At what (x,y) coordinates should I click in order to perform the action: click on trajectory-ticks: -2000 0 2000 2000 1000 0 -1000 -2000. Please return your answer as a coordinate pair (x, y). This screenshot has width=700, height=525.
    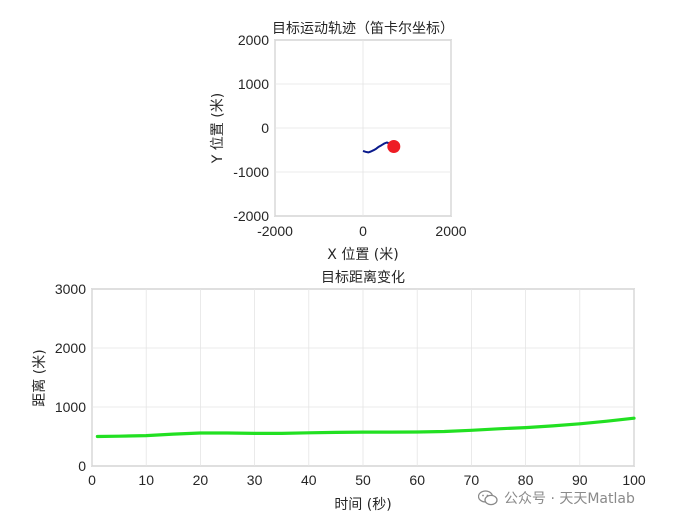
    Looking at the image, I should click on (350, 135).